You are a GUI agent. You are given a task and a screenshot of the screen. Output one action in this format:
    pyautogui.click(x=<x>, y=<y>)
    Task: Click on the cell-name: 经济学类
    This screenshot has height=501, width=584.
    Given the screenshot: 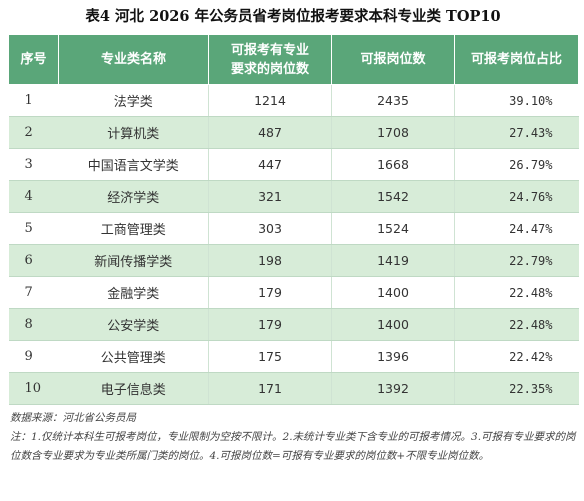 What is the action you would take?
    pyautogui.click(x=133, y=196)
    